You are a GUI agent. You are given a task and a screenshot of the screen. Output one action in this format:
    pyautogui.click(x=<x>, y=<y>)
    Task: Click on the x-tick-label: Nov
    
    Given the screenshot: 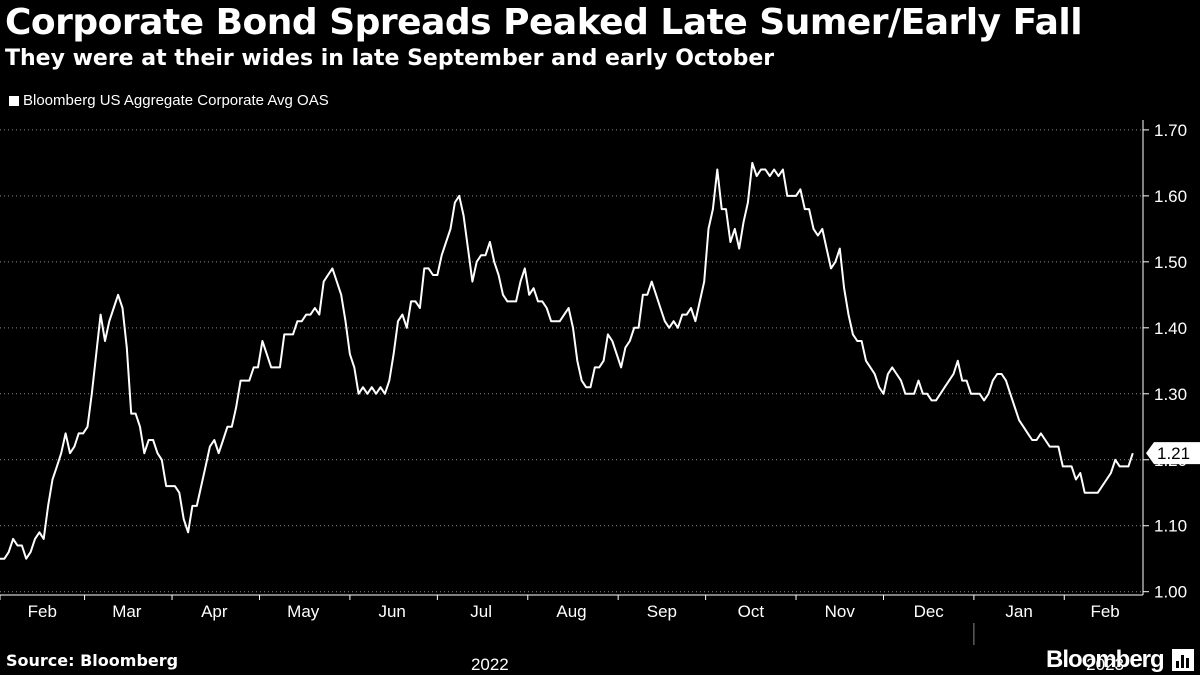 What is the action you would take?
    pyautogui.click(x=840, y=611)
    